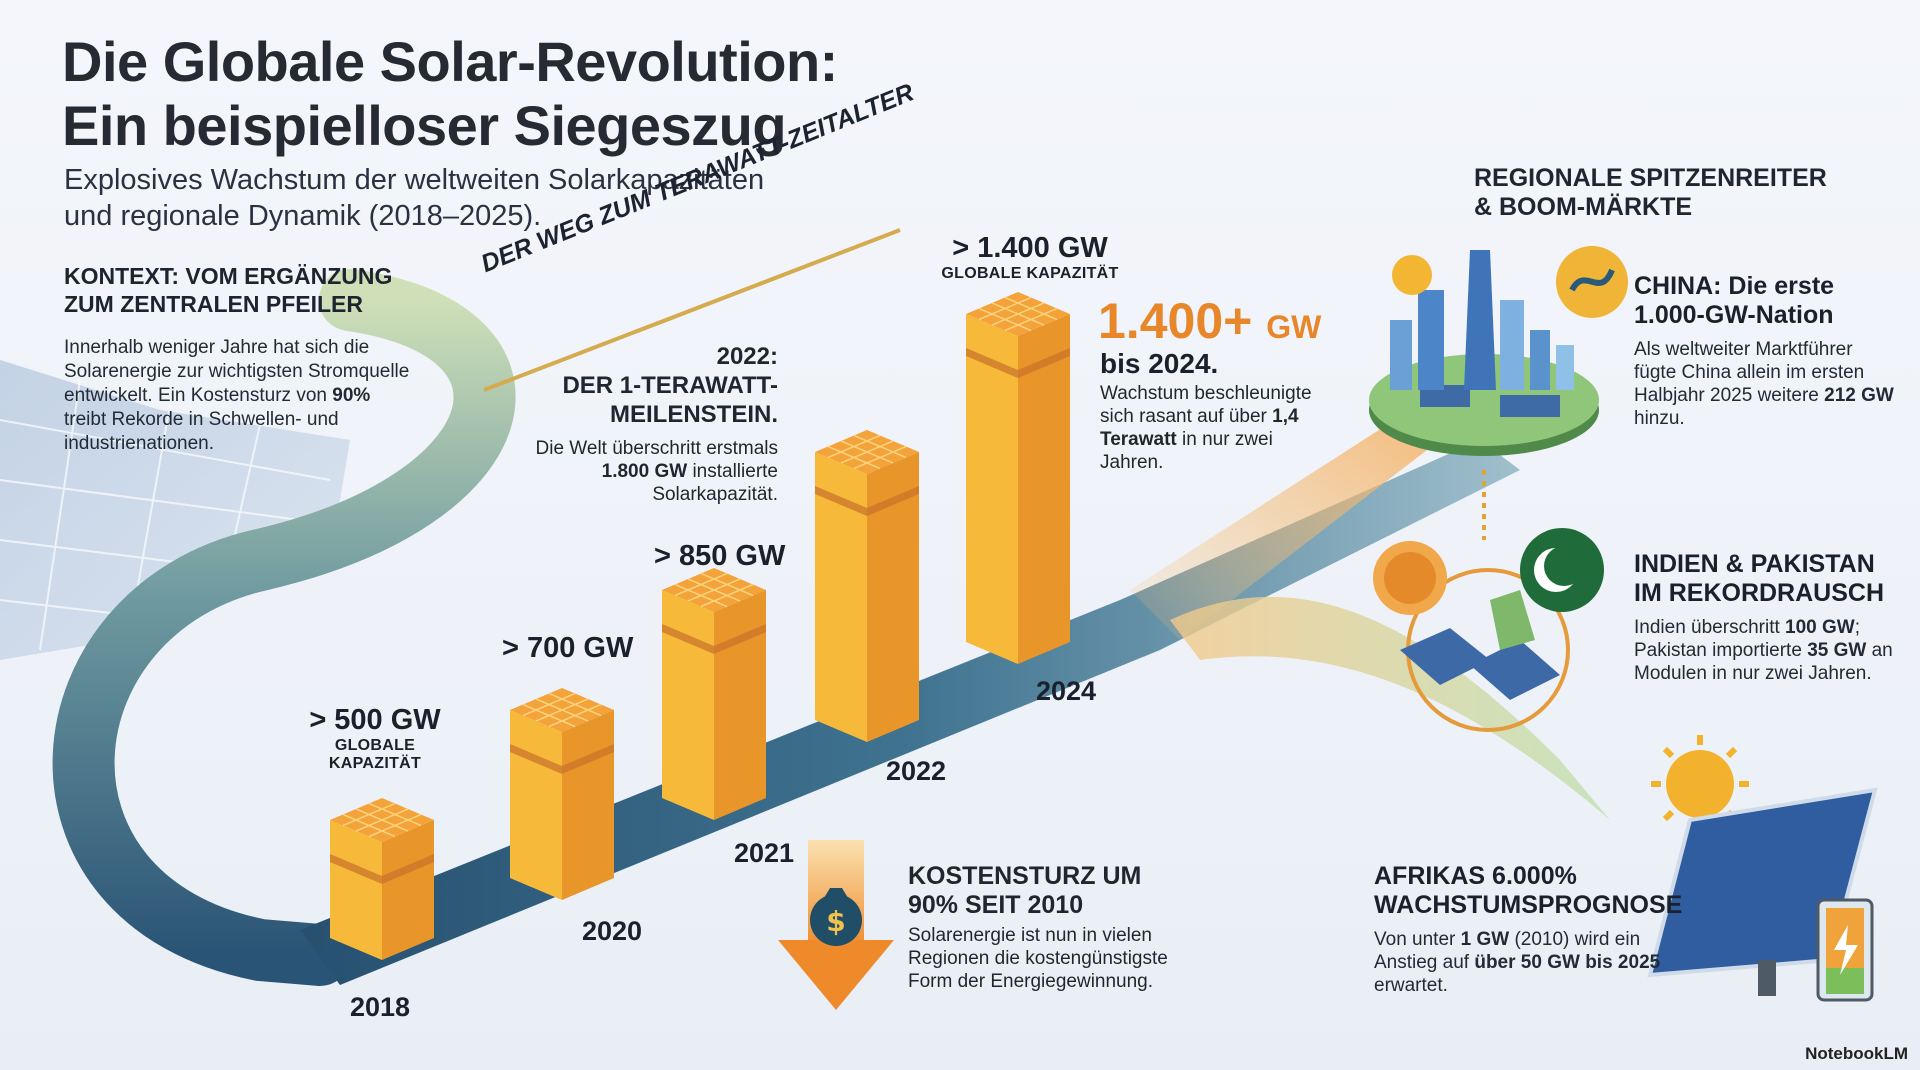  I want to click on beam-africa, so click(1390, 708).